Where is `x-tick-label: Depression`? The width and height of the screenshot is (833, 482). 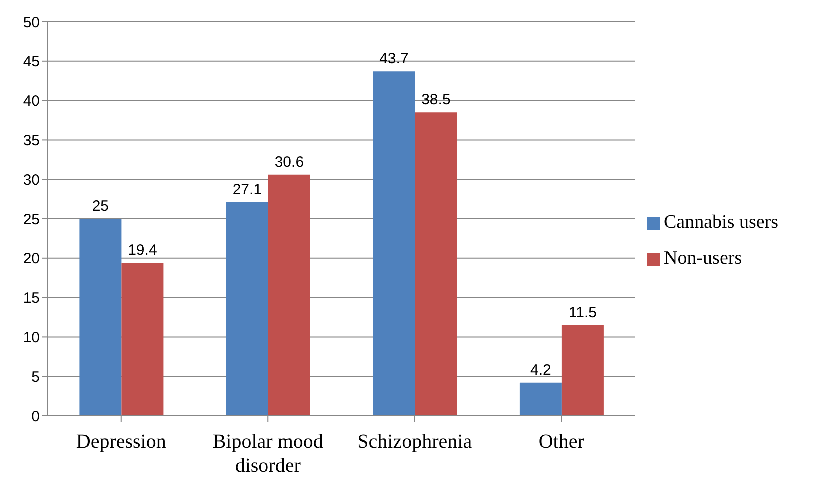 x-tick-label: Depression is located at coordinates (121, 442).